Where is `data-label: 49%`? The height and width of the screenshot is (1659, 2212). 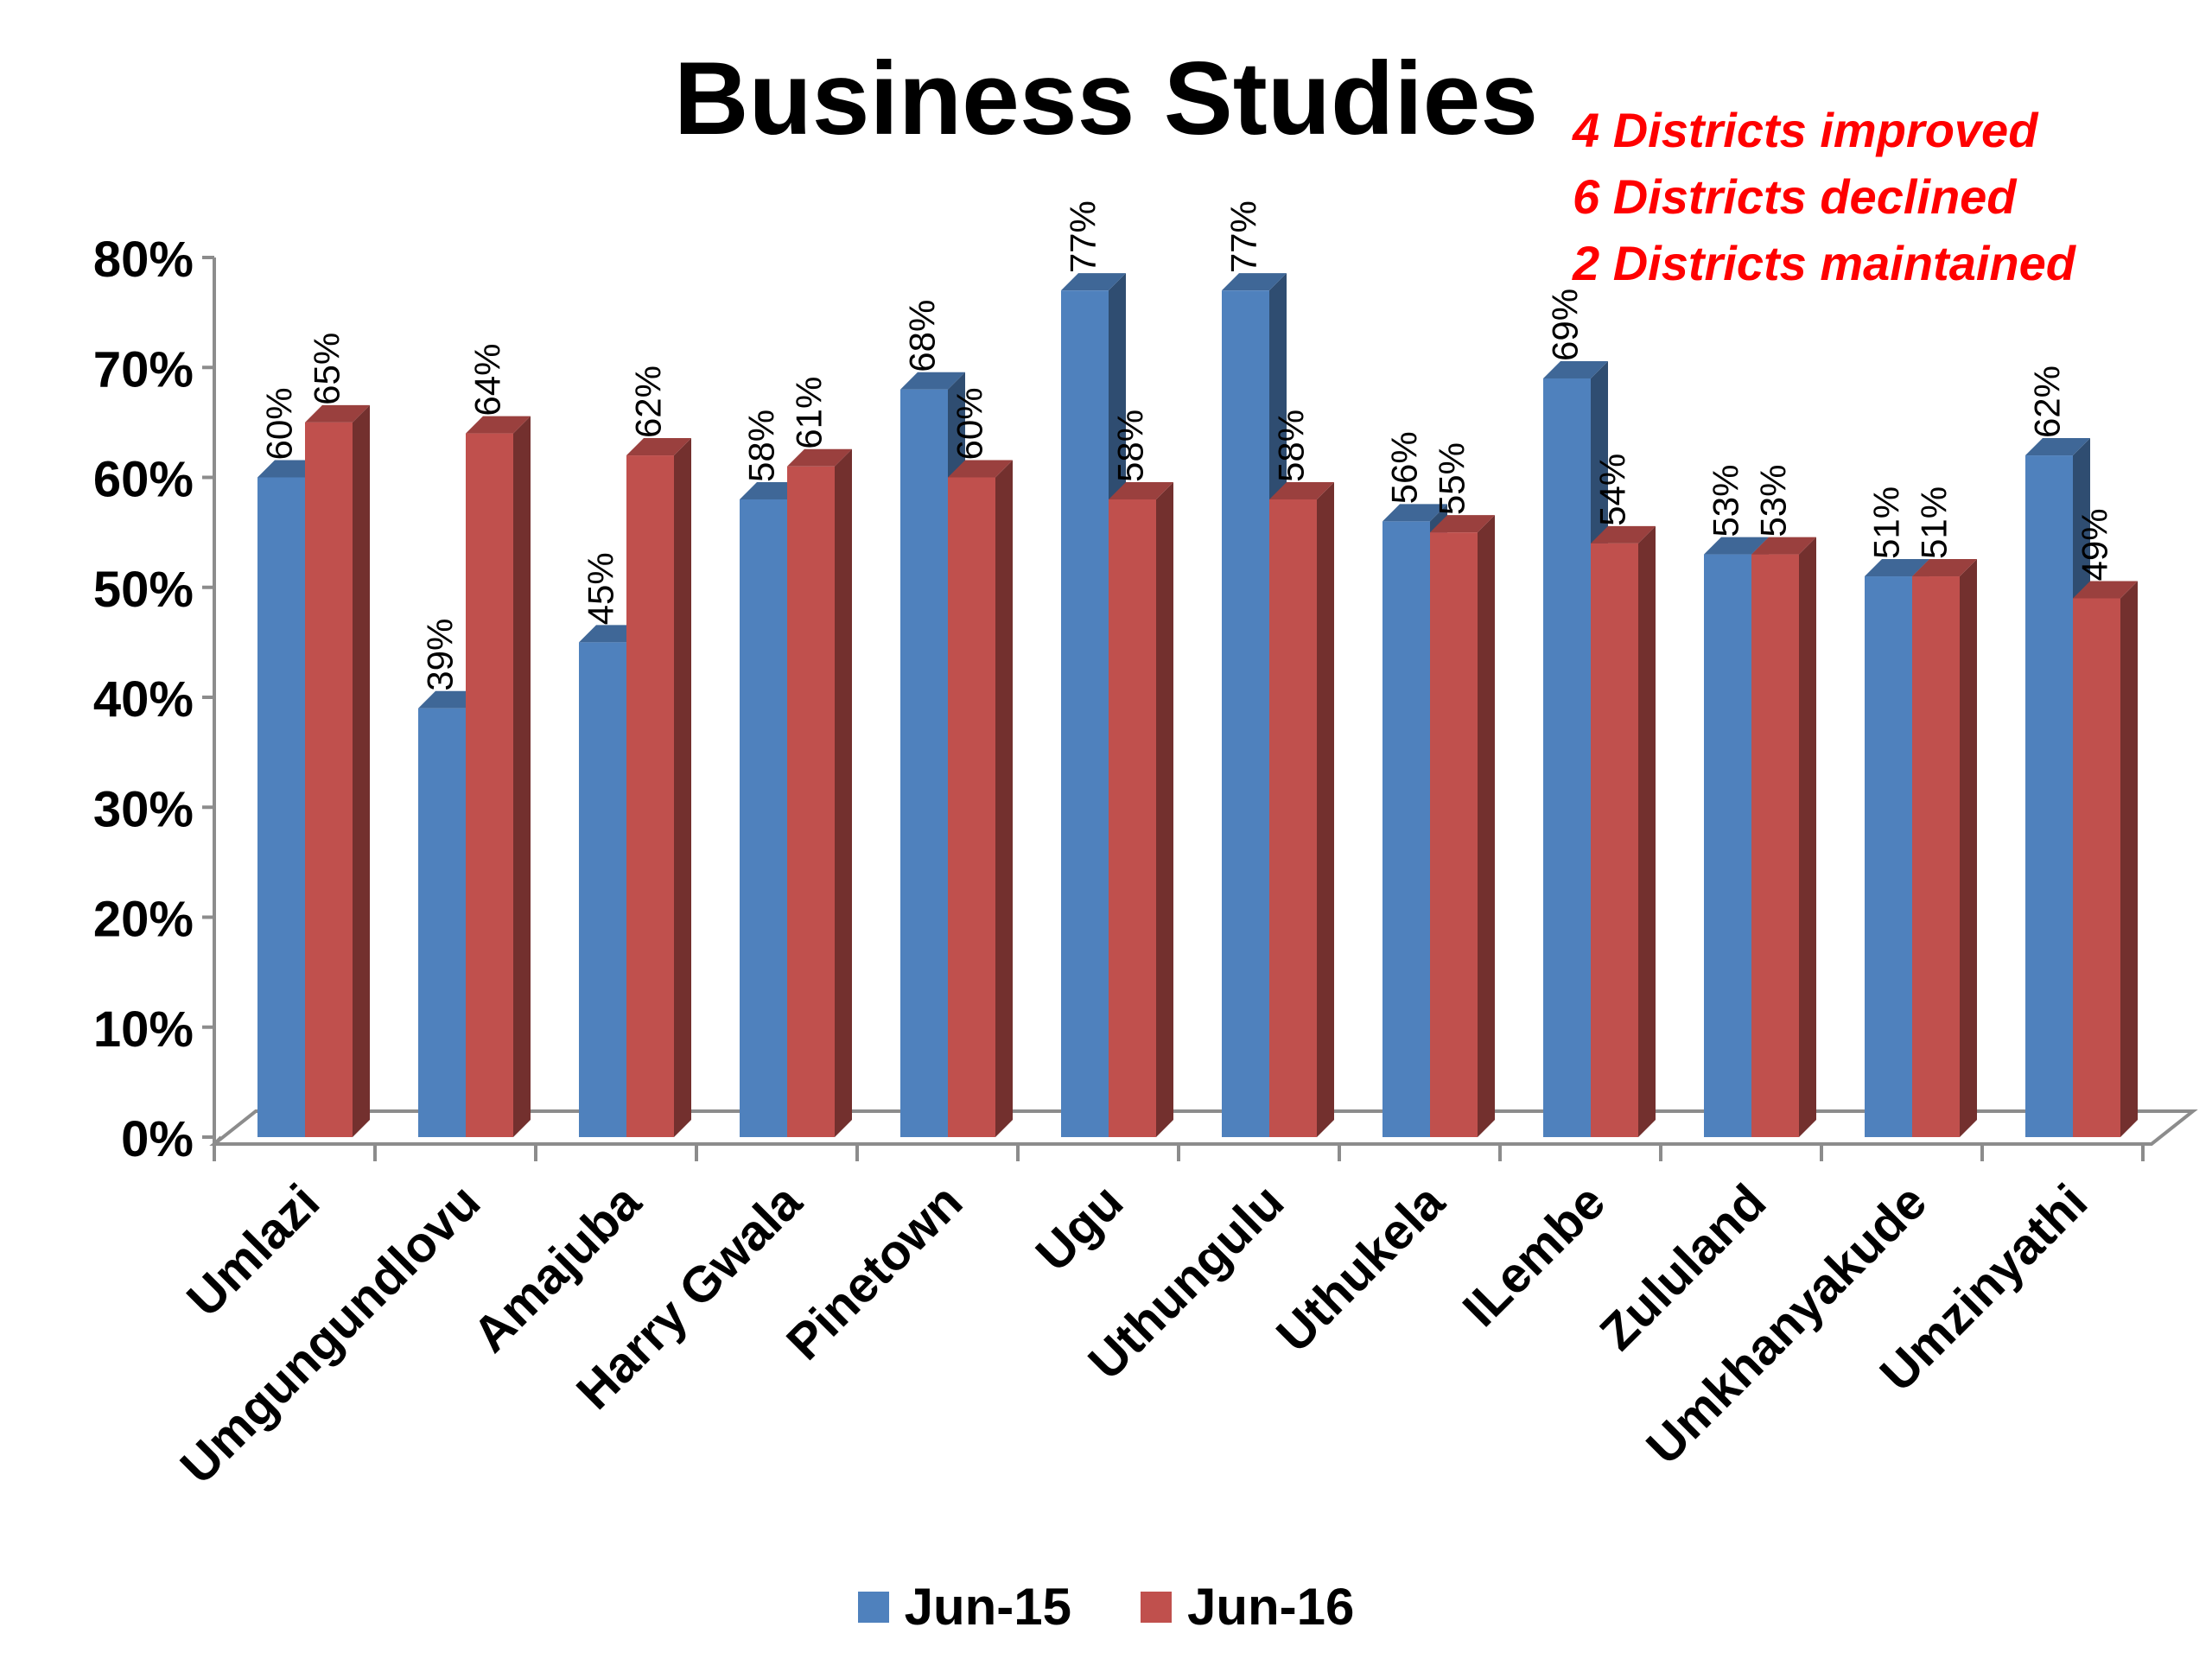 data-label: 49% is located at coordinates (2095, 544).